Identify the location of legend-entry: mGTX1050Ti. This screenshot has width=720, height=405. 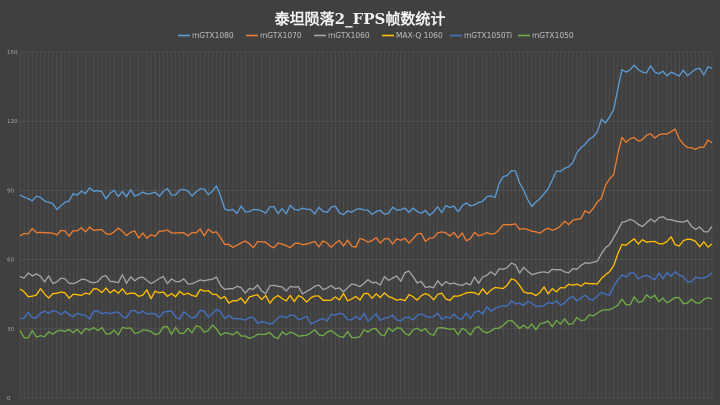
(481, 35).